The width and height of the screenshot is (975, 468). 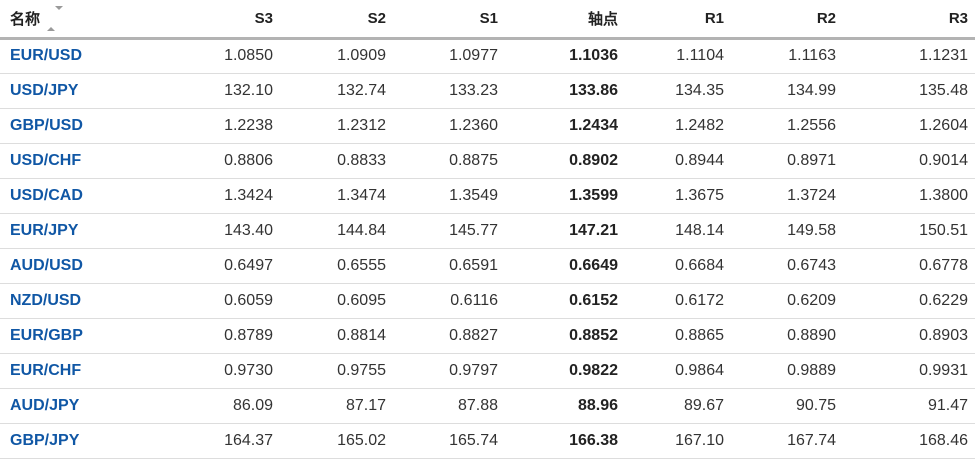 What do you see at coordinates (449, 196) in the screenshot?
I see `s1-value: 1.3549` at bounding box center [449, 196].